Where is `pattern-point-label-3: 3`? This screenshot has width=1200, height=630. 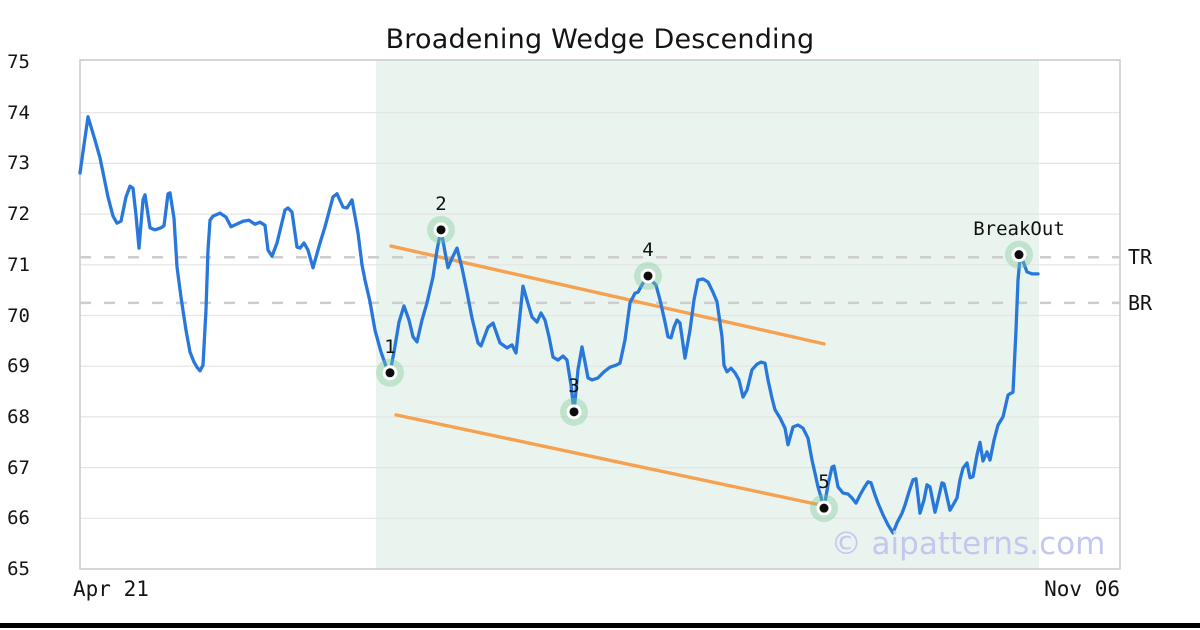 pattern-point-label-3: 3 is located at coordinates (574, 385).